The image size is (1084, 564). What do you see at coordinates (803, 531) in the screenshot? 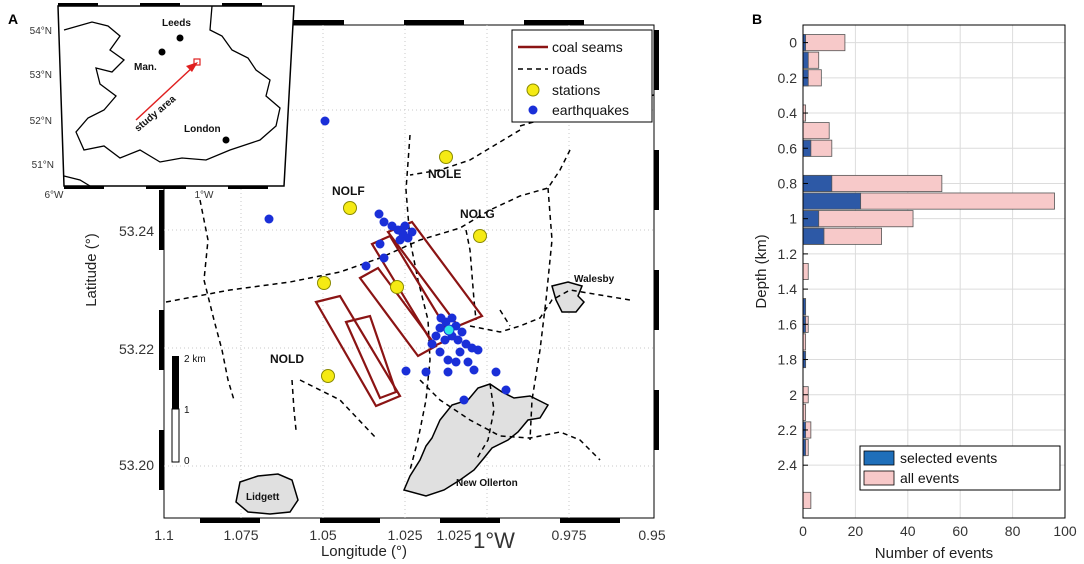
I see `histogram-x-tick: 0` at bounding box center [803, 531].